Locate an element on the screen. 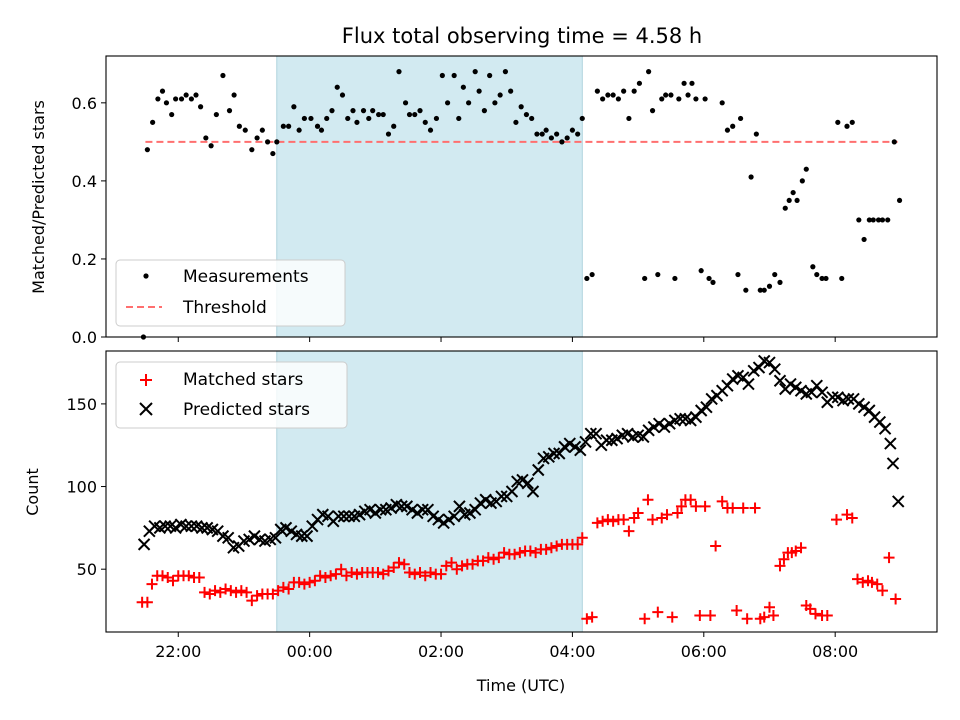 Image resolution: width=960 pixels, height=720 pixels. top-y-tick-label: 0.2 is located at coordinates (84, 259).